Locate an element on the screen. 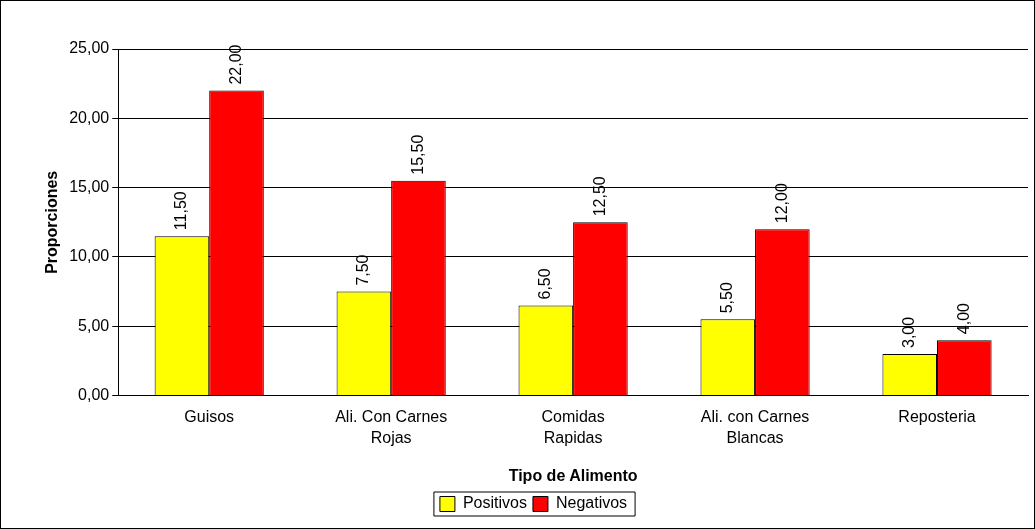 The height and width of the screenshot is (529, 1035). x-axis-title: Tipo de Alimento is located at coordinates (573, 475).